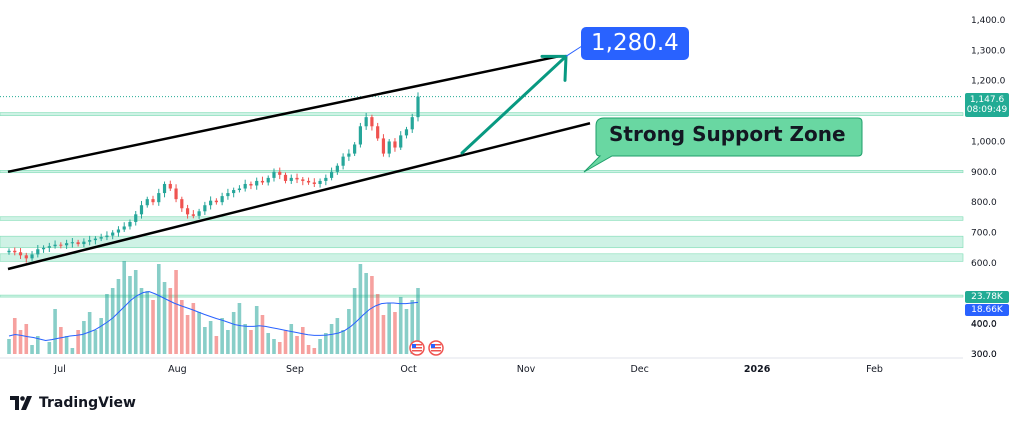  Describe the element at coordinates (635, 43) in the screenshot. I see `target-price-callout: 1,280.4` at that location.